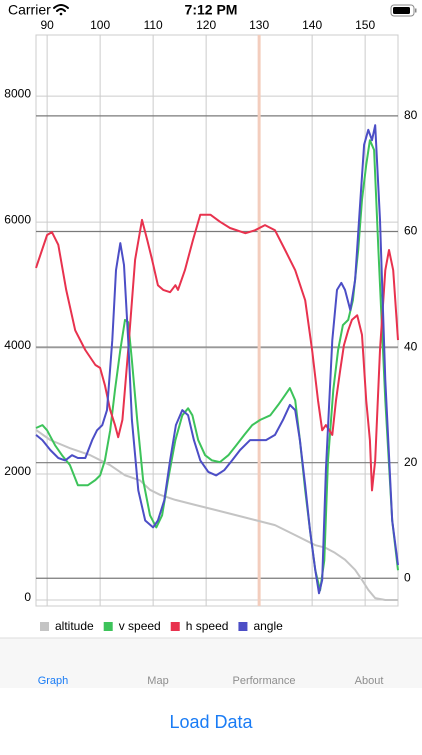  I want to click on battery-icon, so click(403, 10).